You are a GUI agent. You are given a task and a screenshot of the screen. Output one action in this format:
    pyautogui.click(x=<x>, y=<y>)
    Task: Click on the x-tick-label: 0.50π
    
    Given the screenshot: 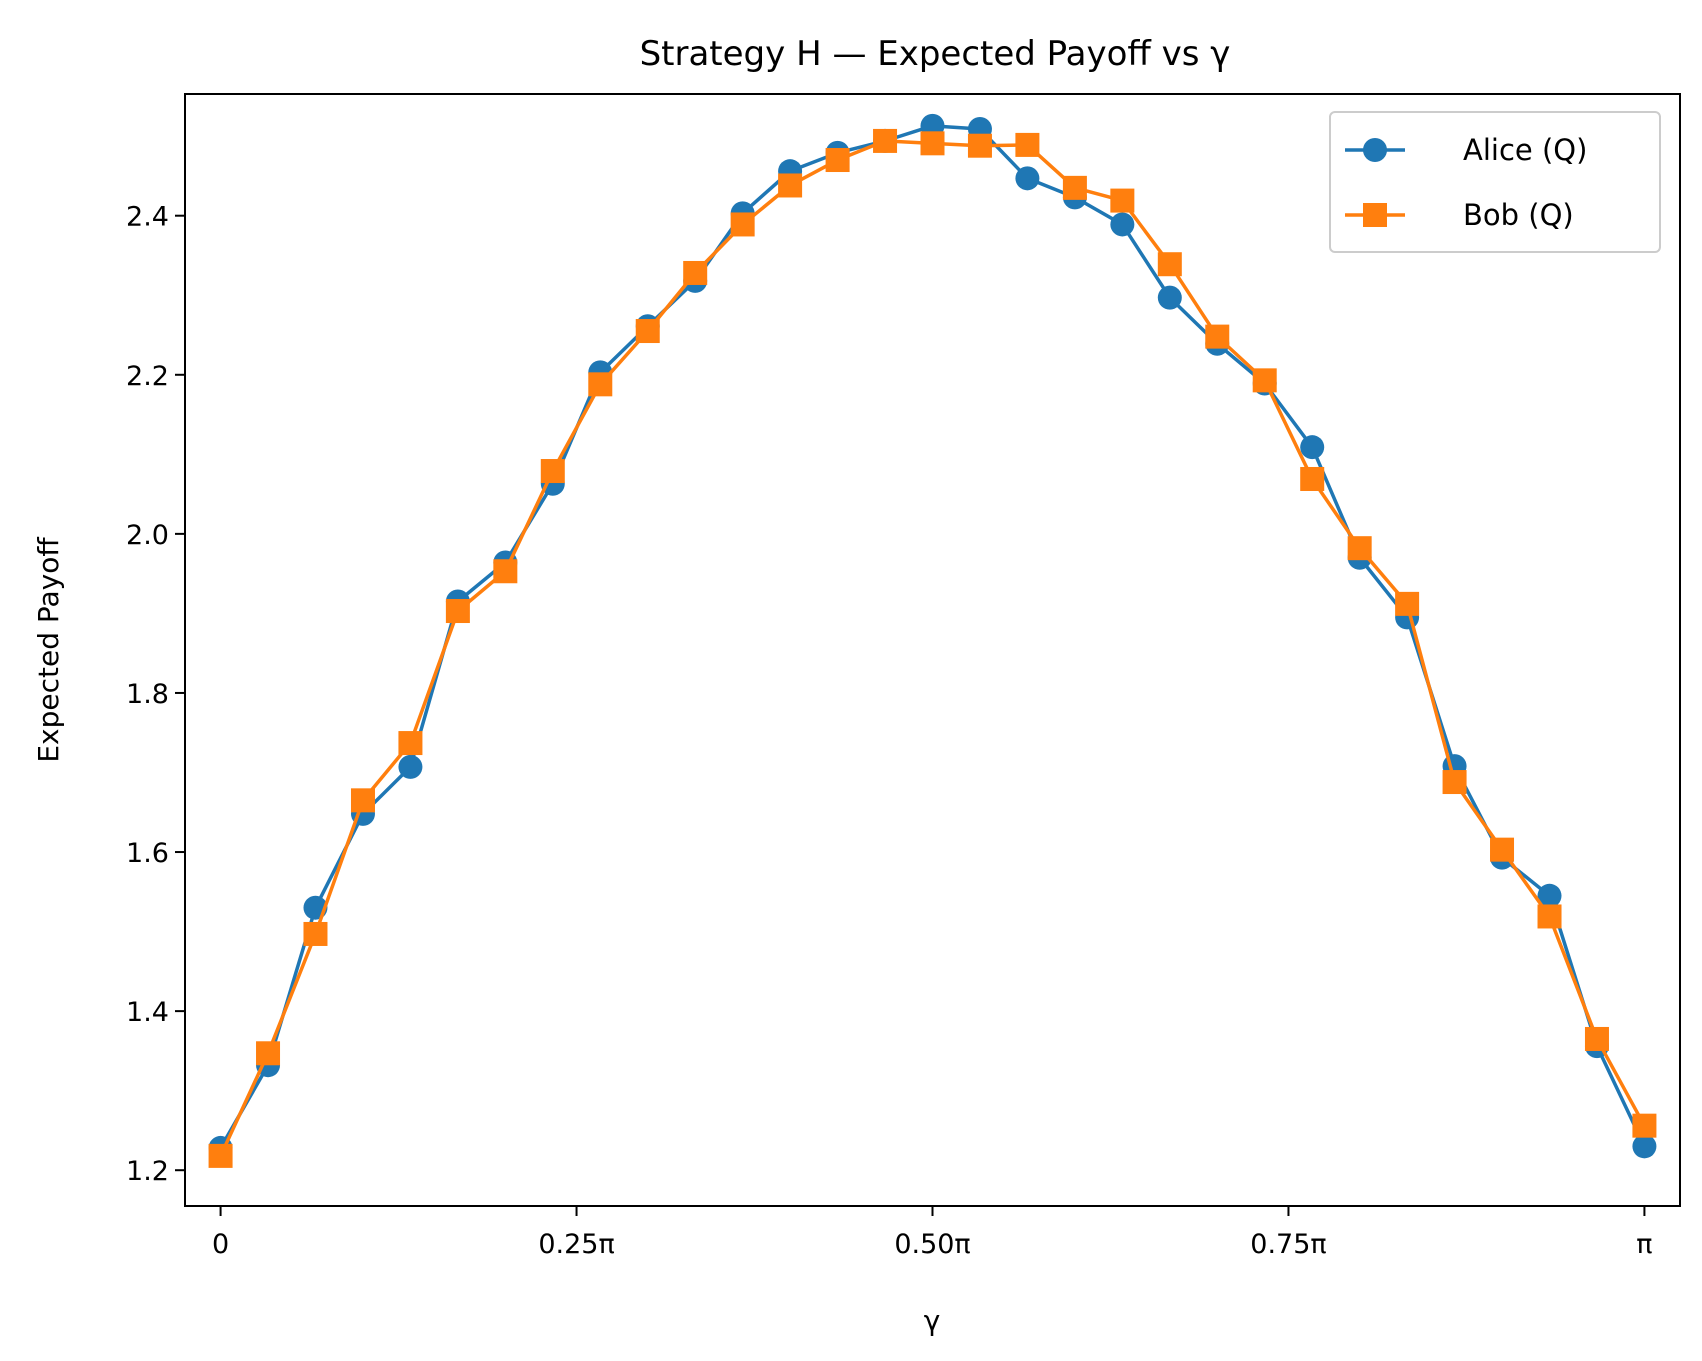 What is the action you would take?
    pyautogui.click(x=932, y=1244)
    